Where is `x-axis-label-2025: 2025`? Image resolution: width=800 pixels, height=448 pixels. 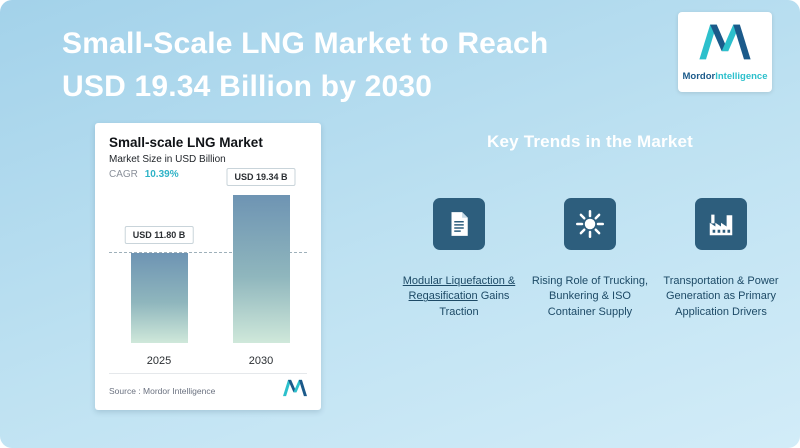
x-axis-label-2025: 2025 is located at coordinates (159, 361).